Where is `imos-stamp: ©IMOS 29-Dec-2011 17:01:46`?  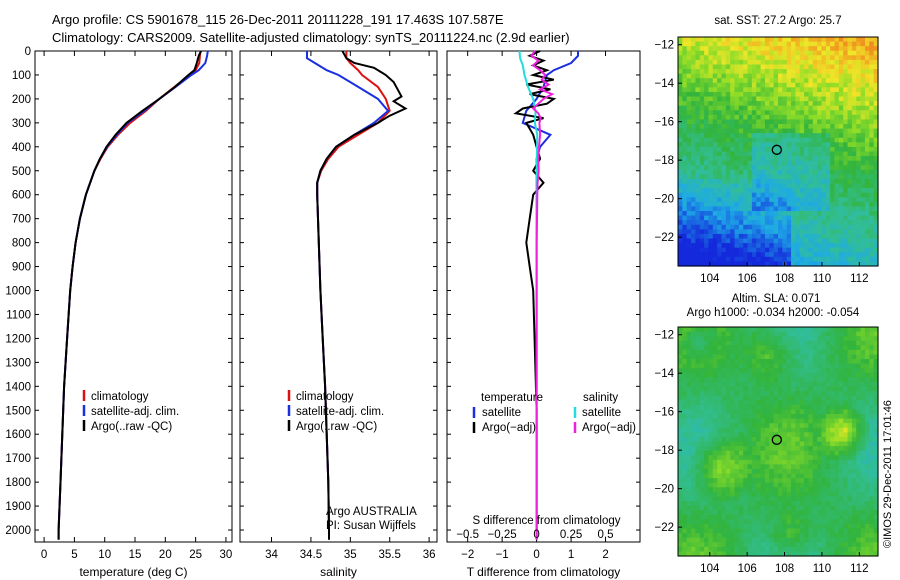 imos-stamp: ©IMOS 29-Dec-2011 17:01:46 is located at coordinates (888, 474).